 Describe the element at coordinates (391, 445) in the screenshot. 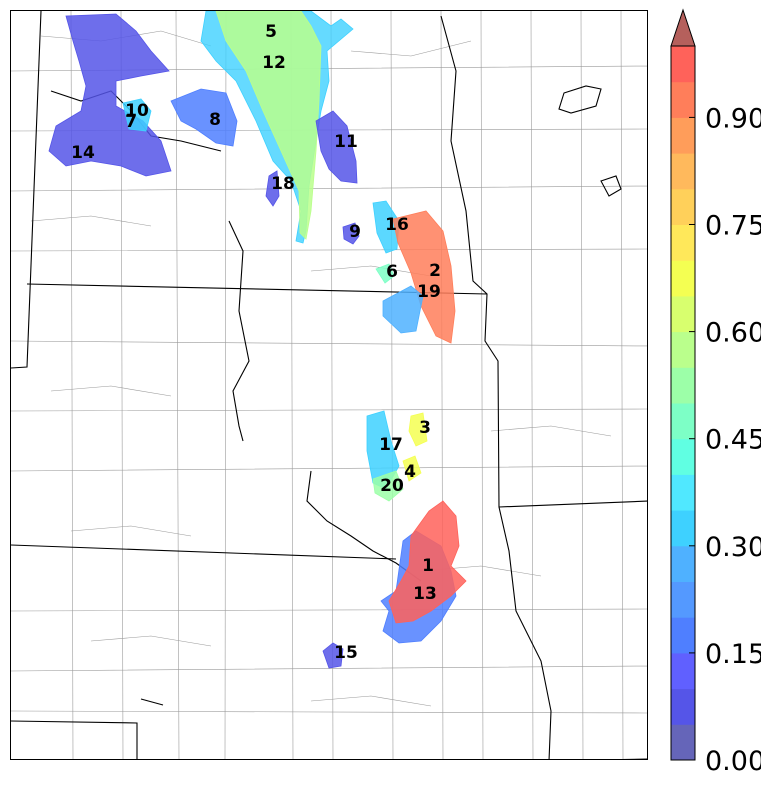

I see `label-17: 17` at that location.